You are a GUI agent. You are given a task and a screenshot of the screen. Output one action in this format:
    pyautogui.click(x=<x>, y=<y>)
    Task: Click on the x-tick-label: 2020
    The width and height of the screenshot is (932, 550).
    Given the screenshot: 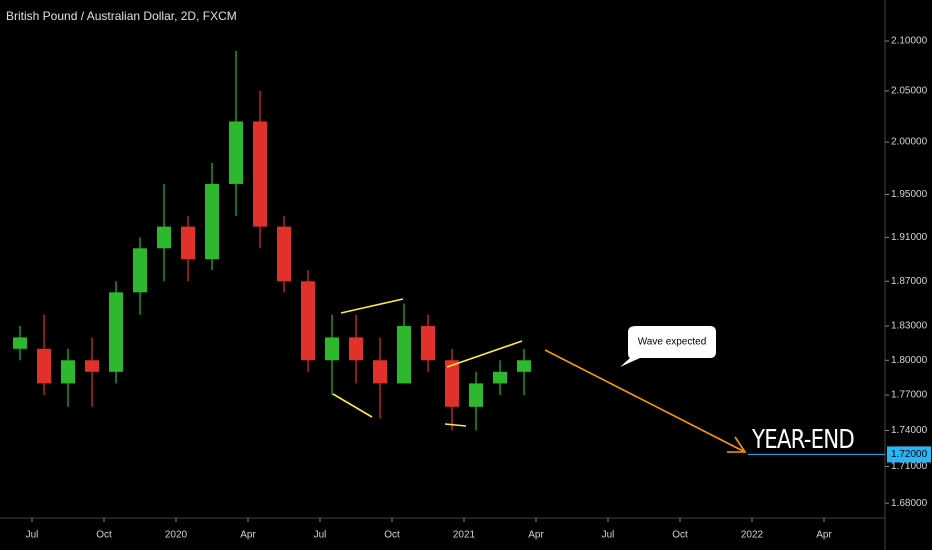 What is the action you would take?
    pyautogui.click(x=176, y=535)
    